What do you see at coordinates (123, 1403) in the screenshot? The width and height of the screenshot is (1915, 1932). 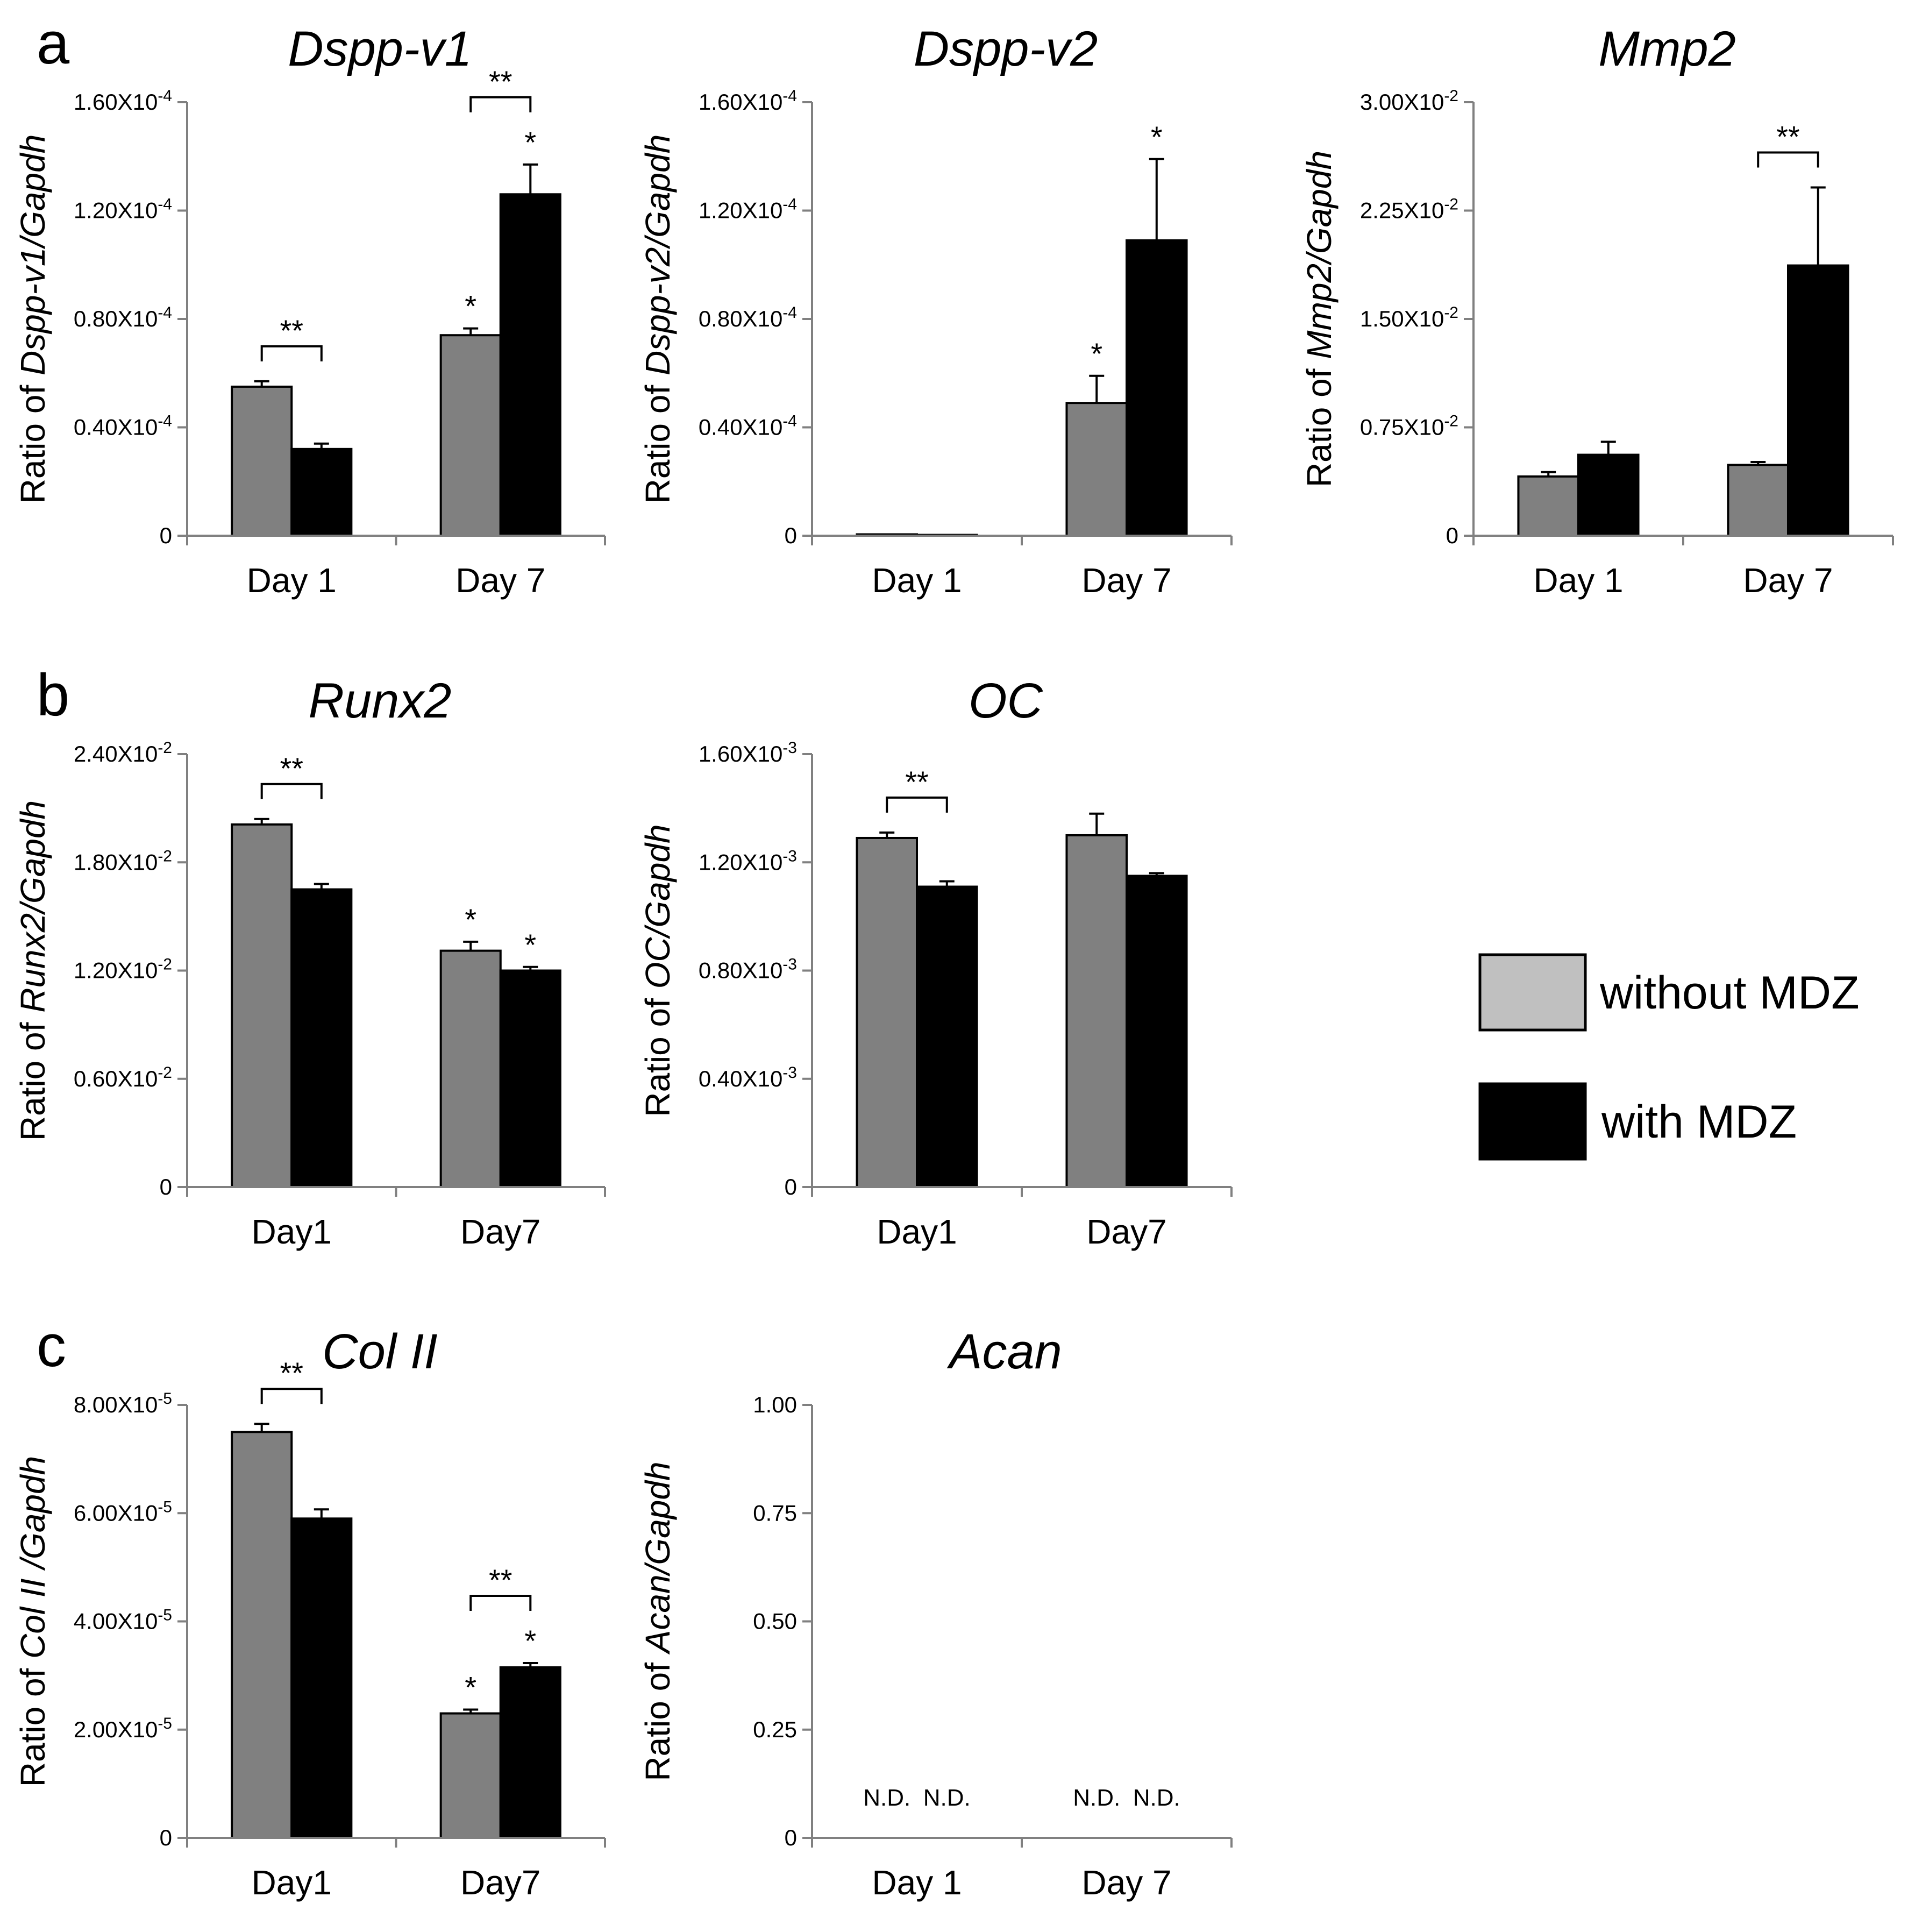 I see `y-tick-label: 8.00X10-5` at bounding box center [123, 1403].